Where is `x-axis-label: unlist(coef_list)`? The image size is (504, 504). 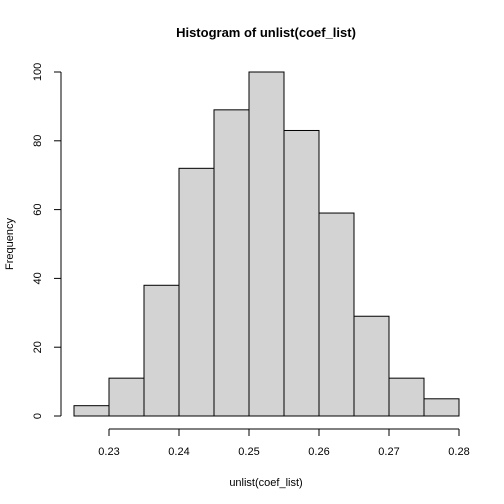 x-axis-label: unlist(coef_list) is located at coordinates (265, 483).